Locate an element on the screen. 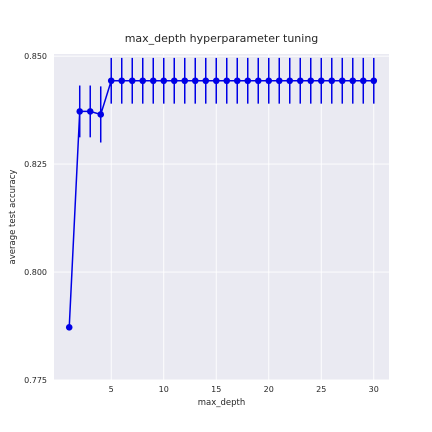 This screenshot has height=432, width=432. x-tick-label: 25 is located at coordinates (321, 389).